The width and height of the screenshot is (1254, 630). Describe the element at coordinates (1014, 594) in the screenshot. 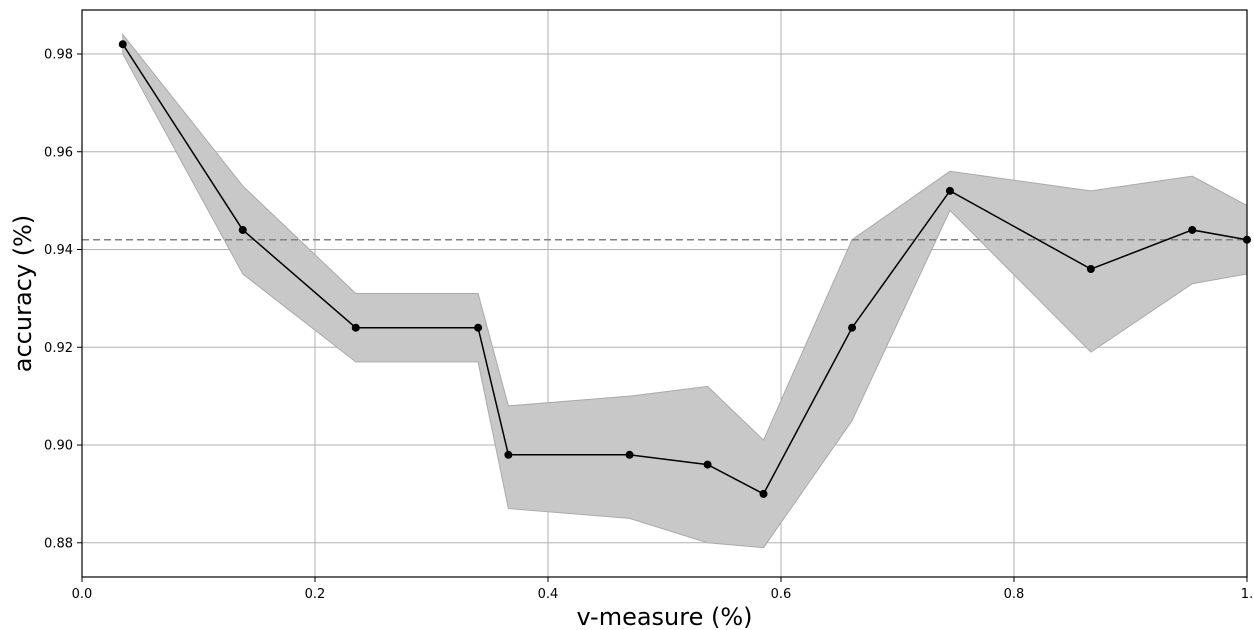

I see `x-tick-label: 0.8` at that location.